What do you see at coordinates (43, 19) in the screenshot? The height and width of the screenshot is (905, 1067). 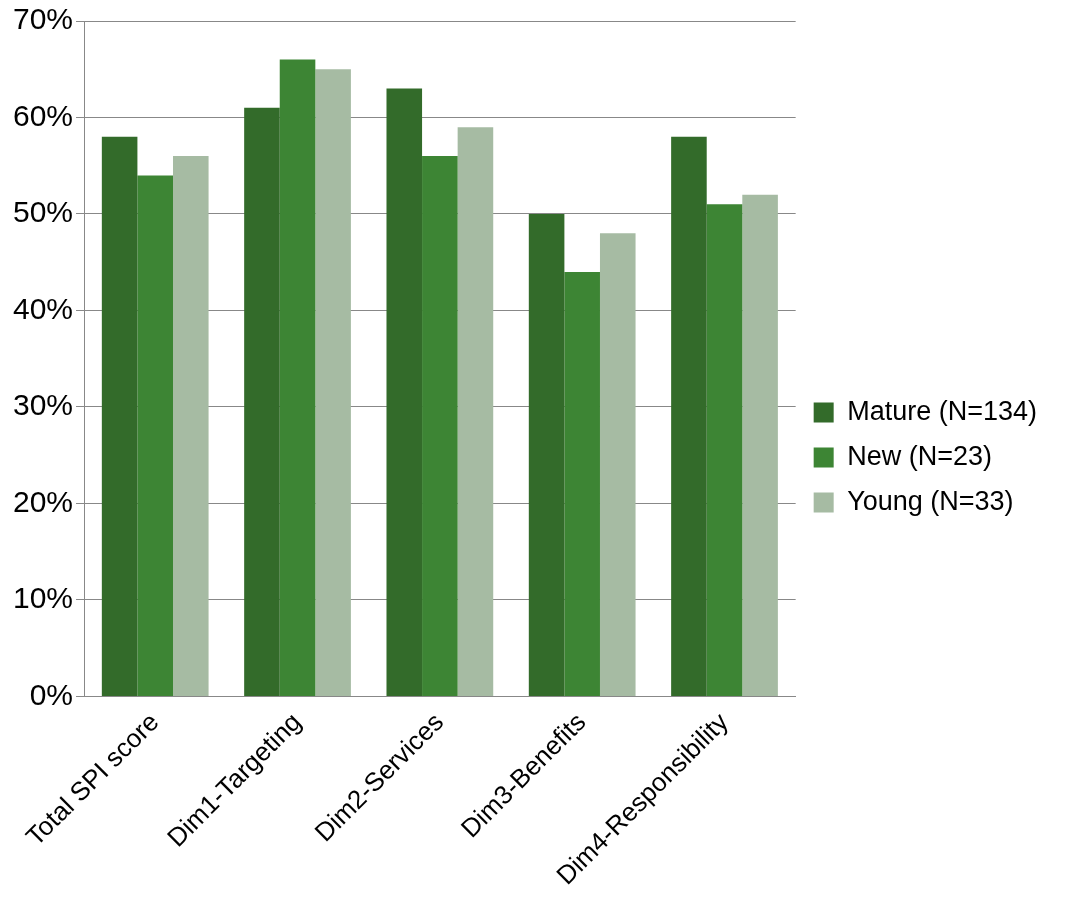 I see `y-tick-label: 70%` at bounding box center [43, 19].